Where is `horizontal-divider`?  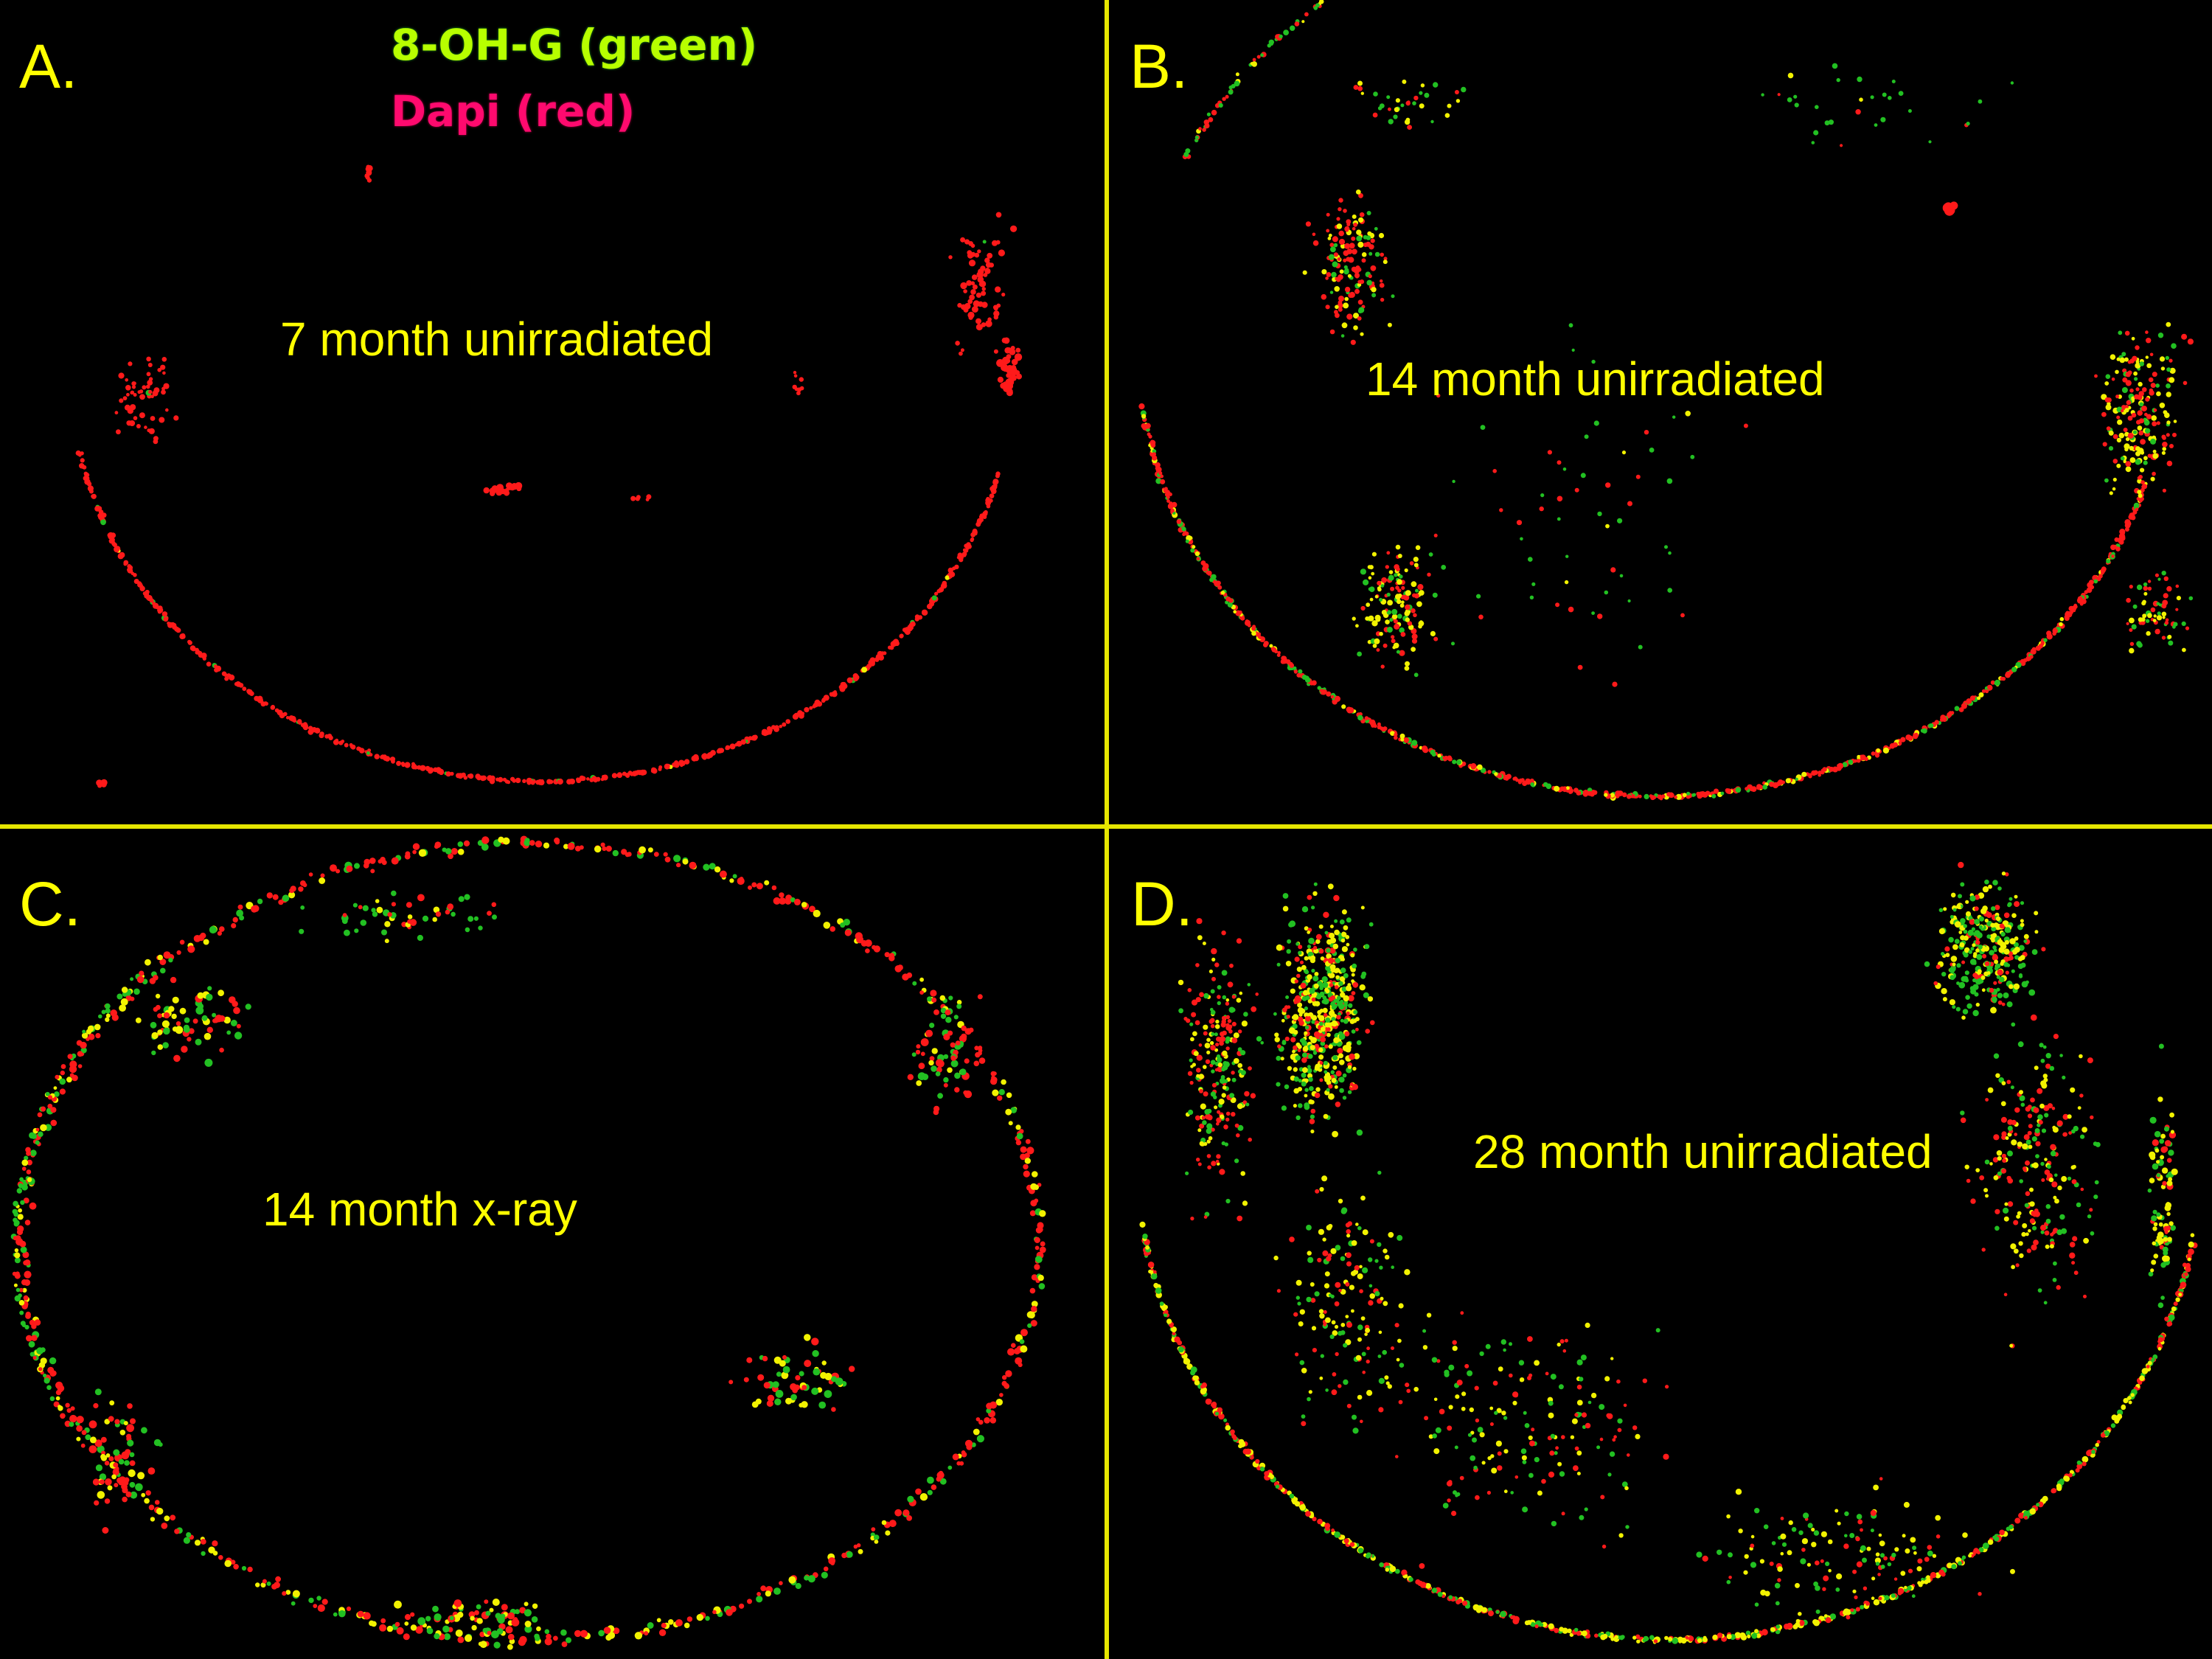 horizontal-divider is located at coordinates (1106, 826).